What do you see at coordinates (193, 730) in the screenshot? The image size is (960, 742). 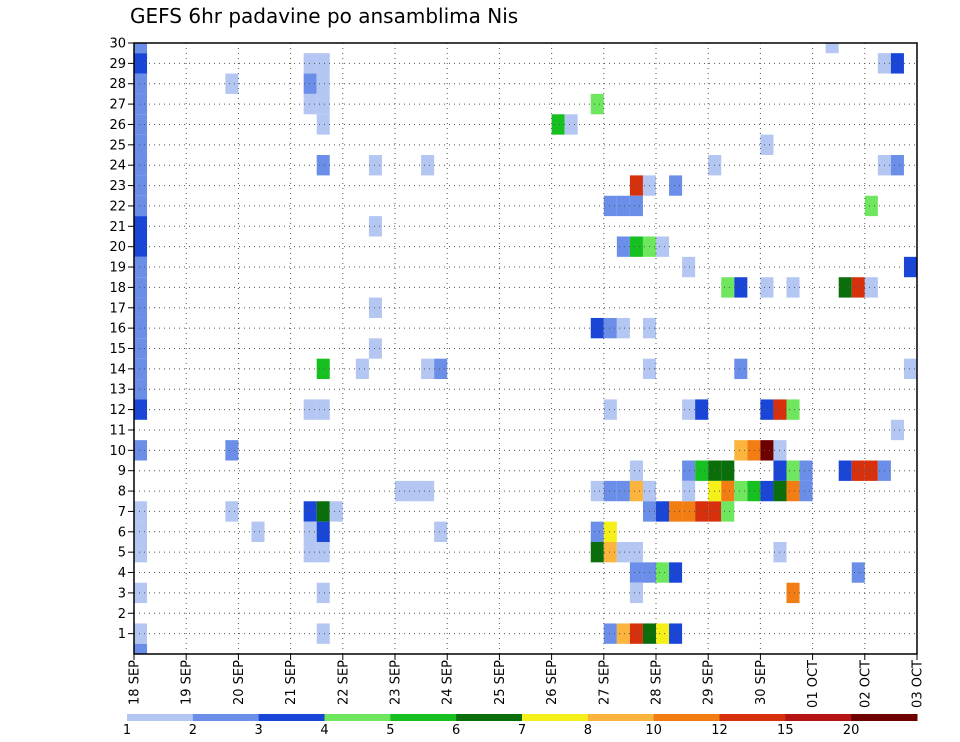 I see `legend-label: 2` at bounding box center [193, 730].